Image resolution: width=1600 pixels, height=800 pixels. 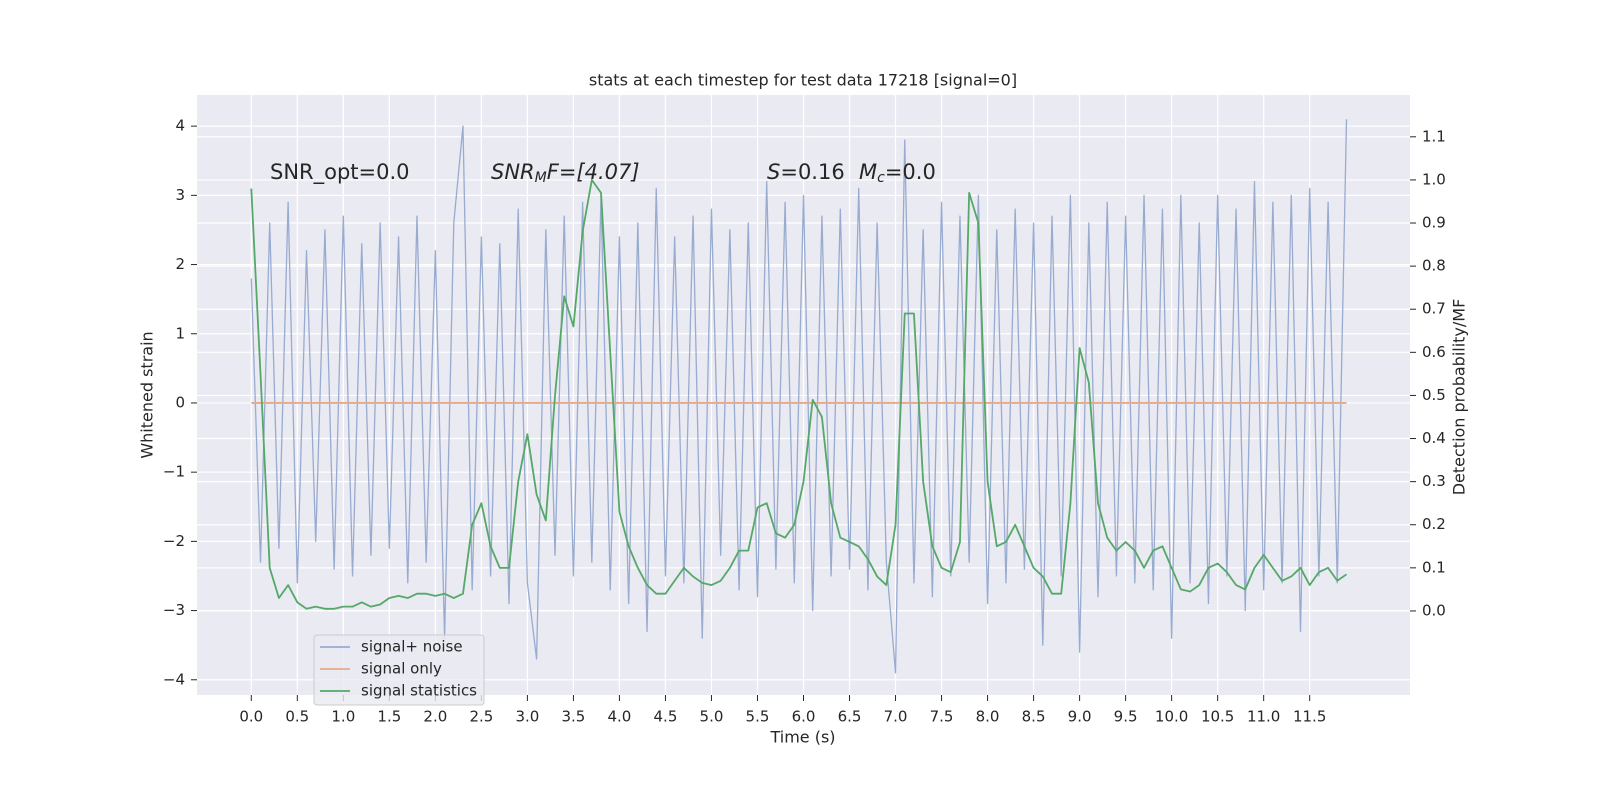 What do you see at coordinates (1434, 610) in the screenshot?
I see `y2-tick-label: 0.0` at bounding box center [1434, 610].